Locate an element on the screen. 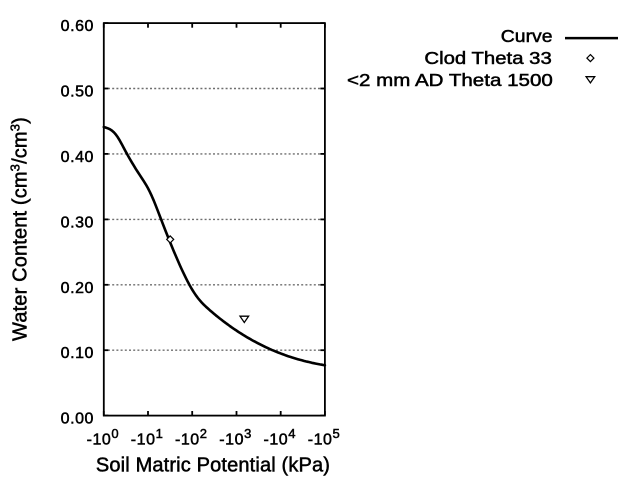  svg-text: 0.20 is located at coordinates (77, 288).